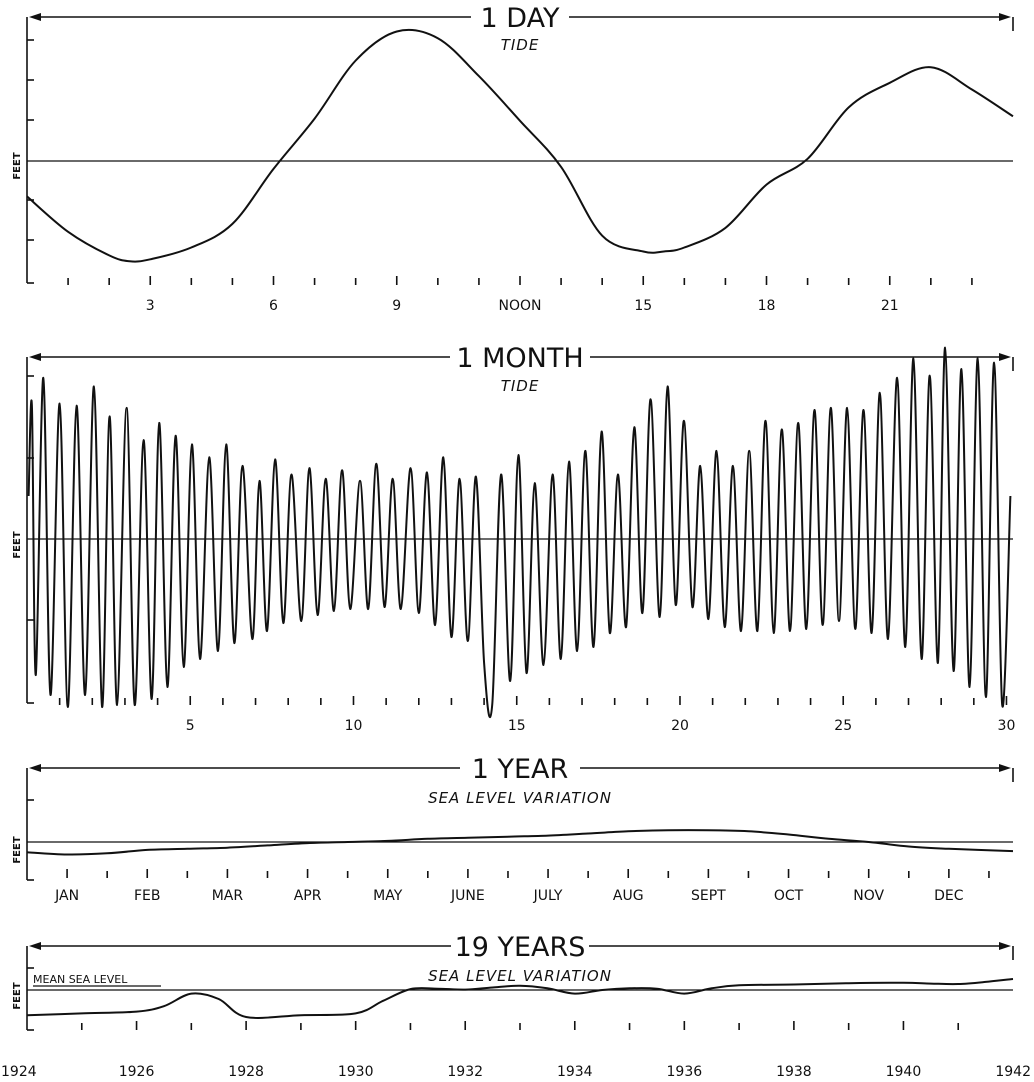  I want to click on chart-title: 1 YEAR, so click(520, 769).